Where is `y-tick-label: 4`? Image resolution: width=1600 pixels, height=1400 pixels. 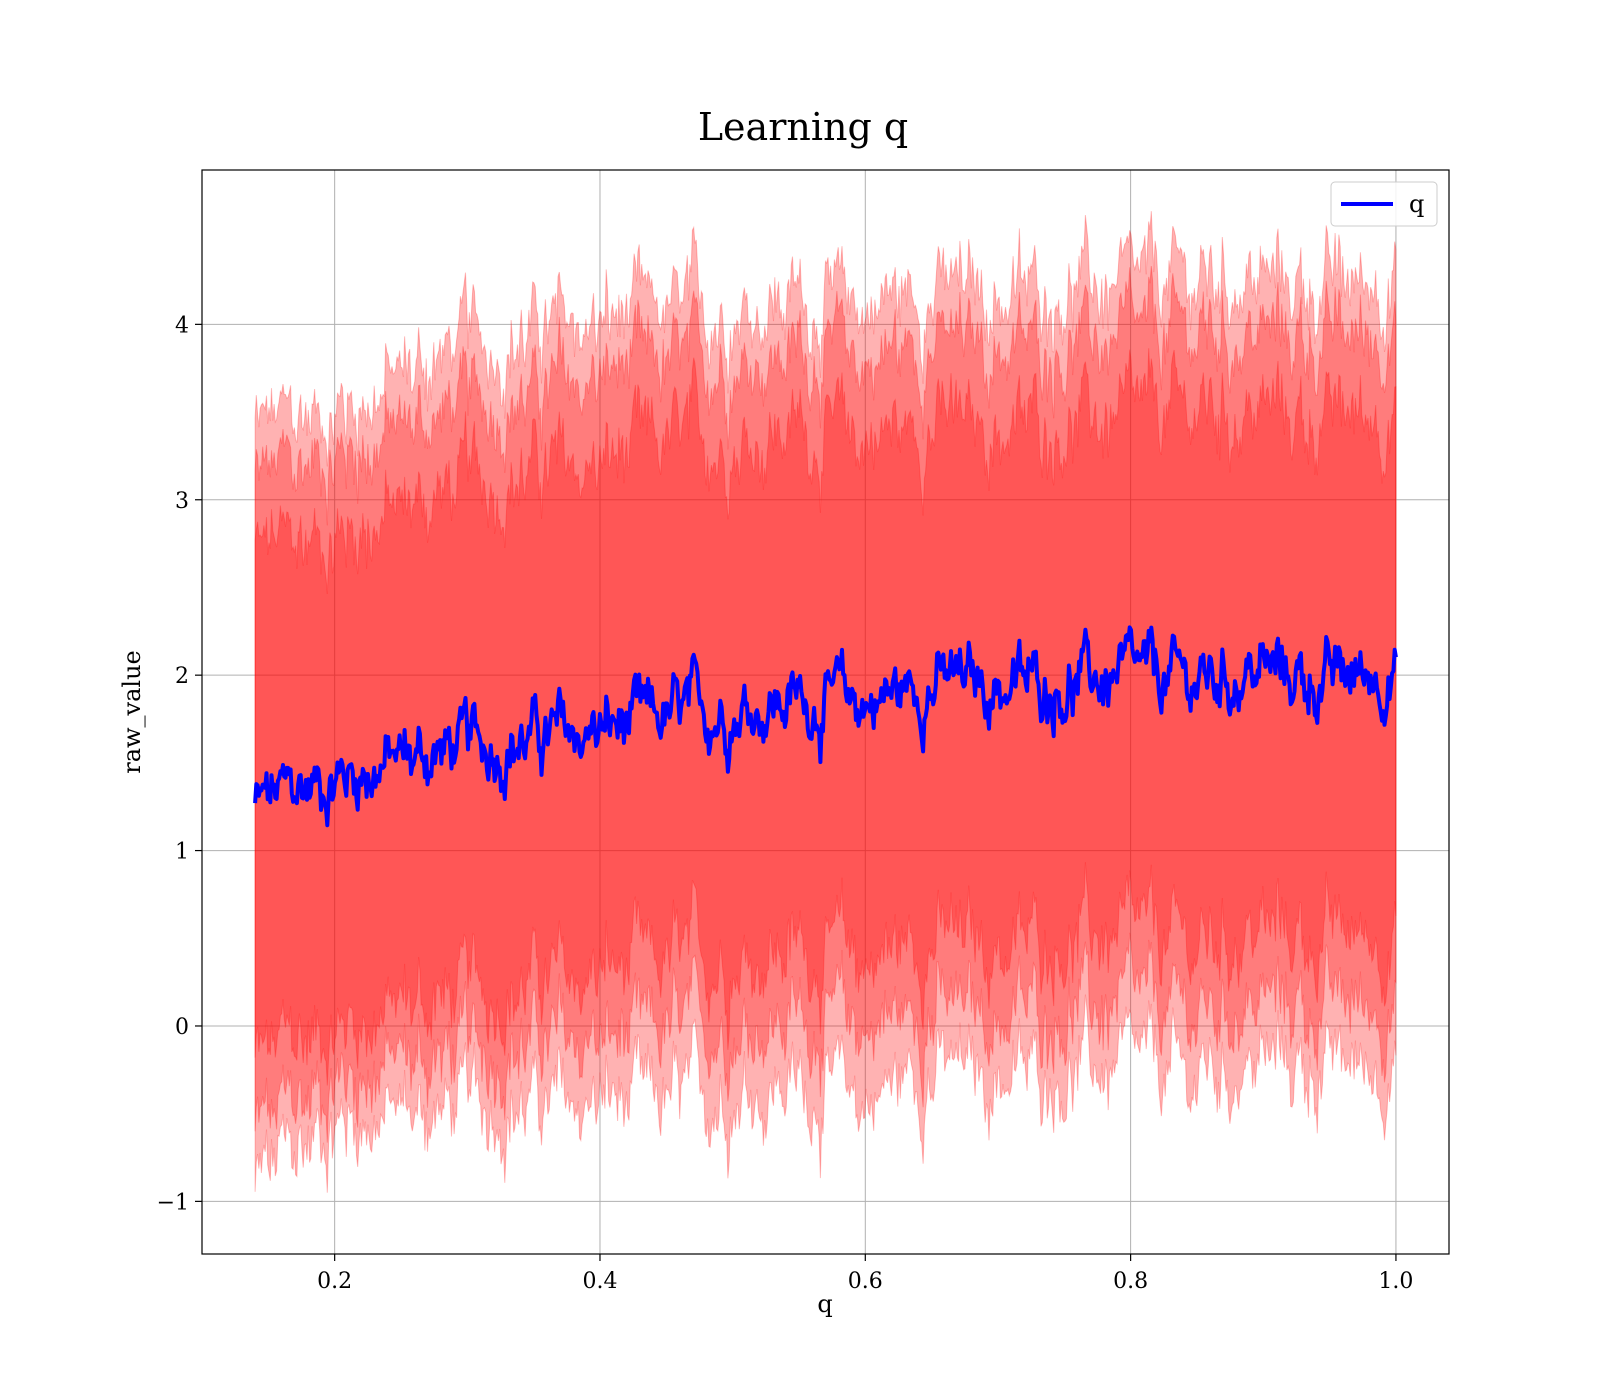 y-tick-label: 4 is located at coordinates (182, 325).